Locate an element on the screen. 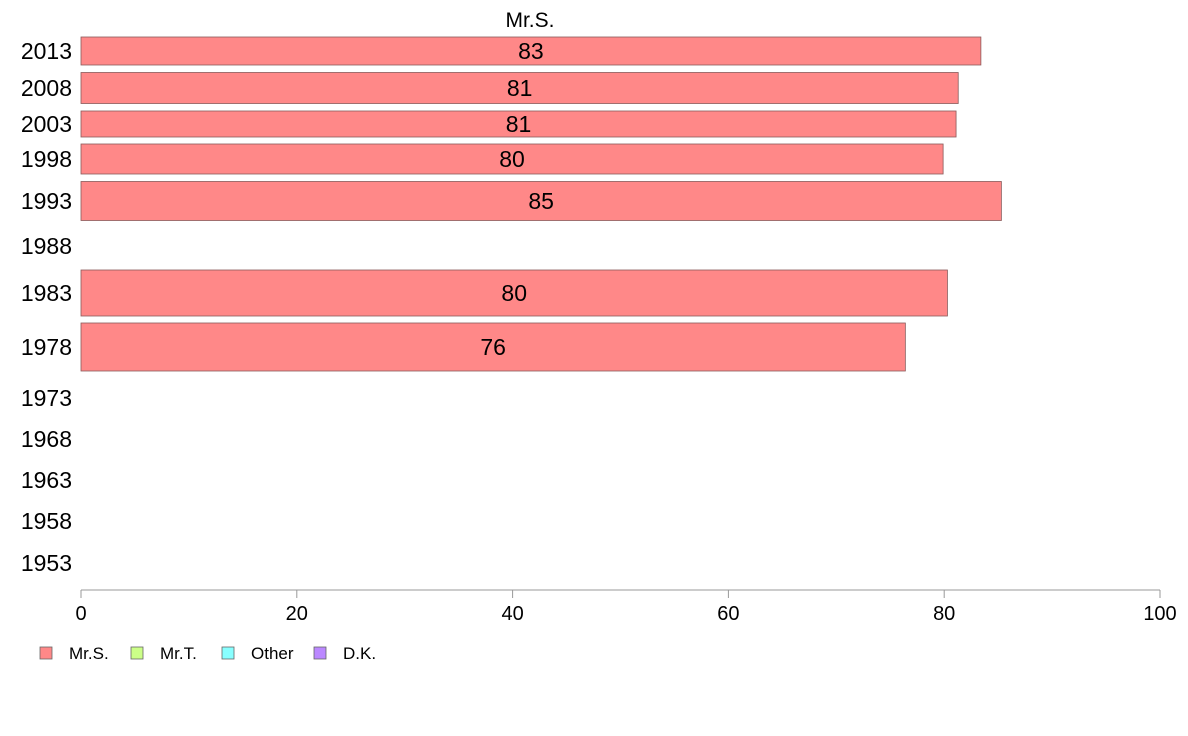  chart-title: Mr.S. is located at coordinates (529, 20).